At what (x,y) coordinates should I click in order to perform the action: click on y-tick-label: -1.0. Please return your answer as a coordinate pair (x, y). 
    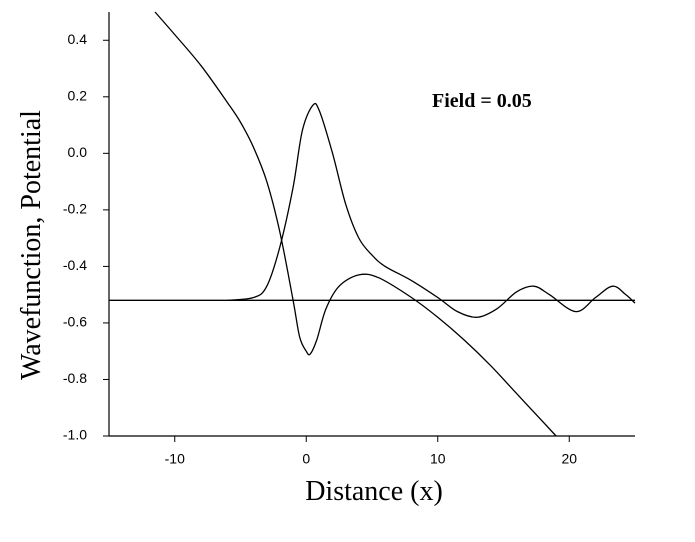
    Looking at the image, I should click on (75, 435).